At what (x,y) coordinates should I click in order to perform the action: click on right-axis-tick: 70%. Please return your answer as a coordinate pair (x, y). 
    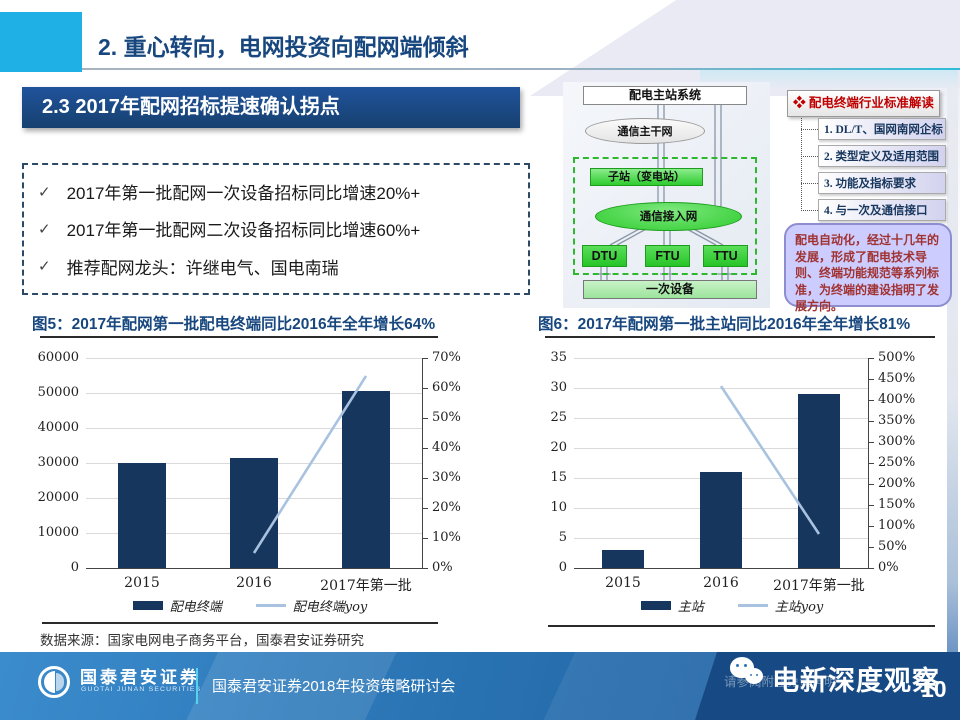
    Looking at the image, I should click on (446, 357).